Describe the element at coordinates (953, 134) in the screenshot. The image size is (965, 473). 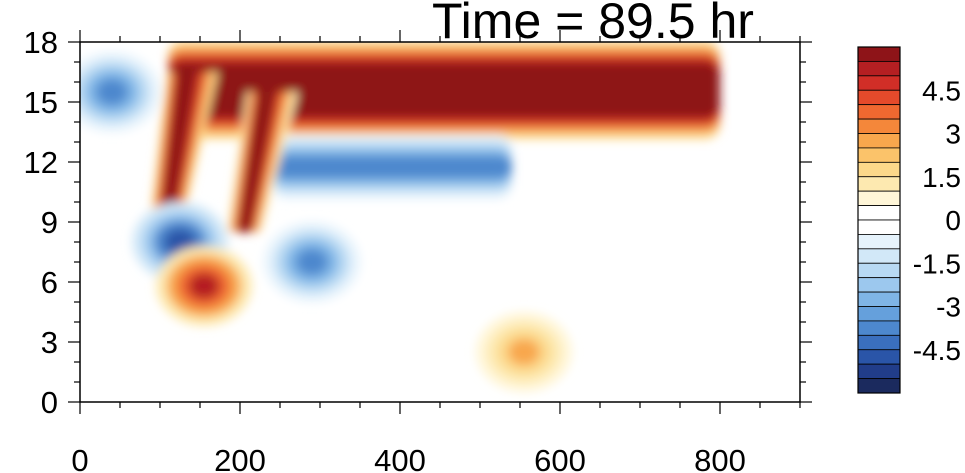
I see `colorbar-label: 3` at that location.